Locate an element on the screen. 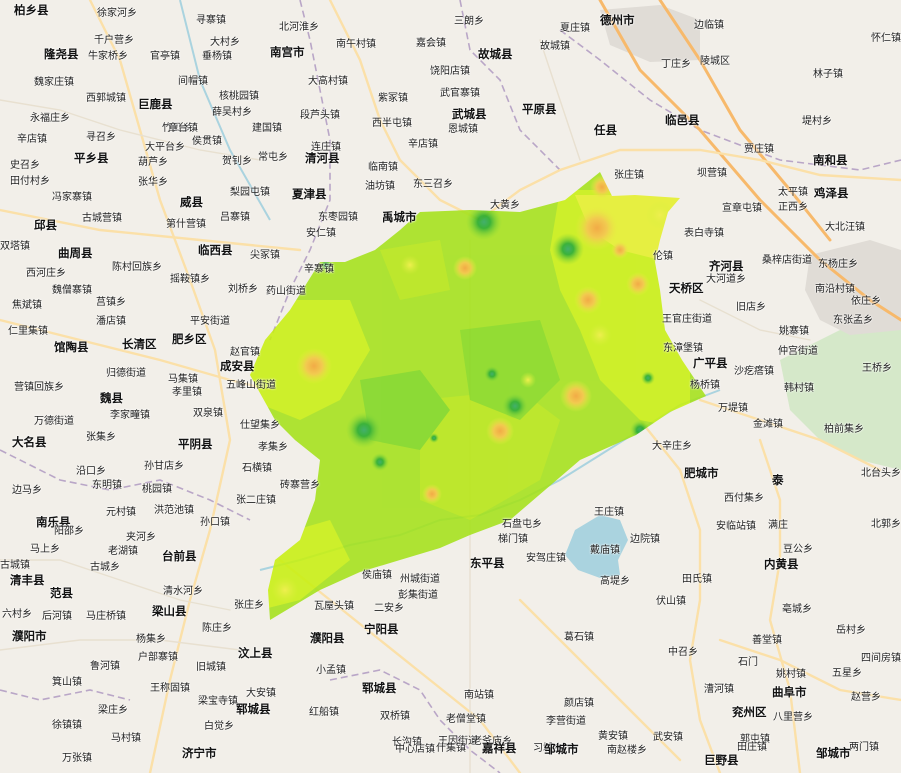 This screenshot has width=901, height=773. mountain-area is located at coordinates (840, 395).